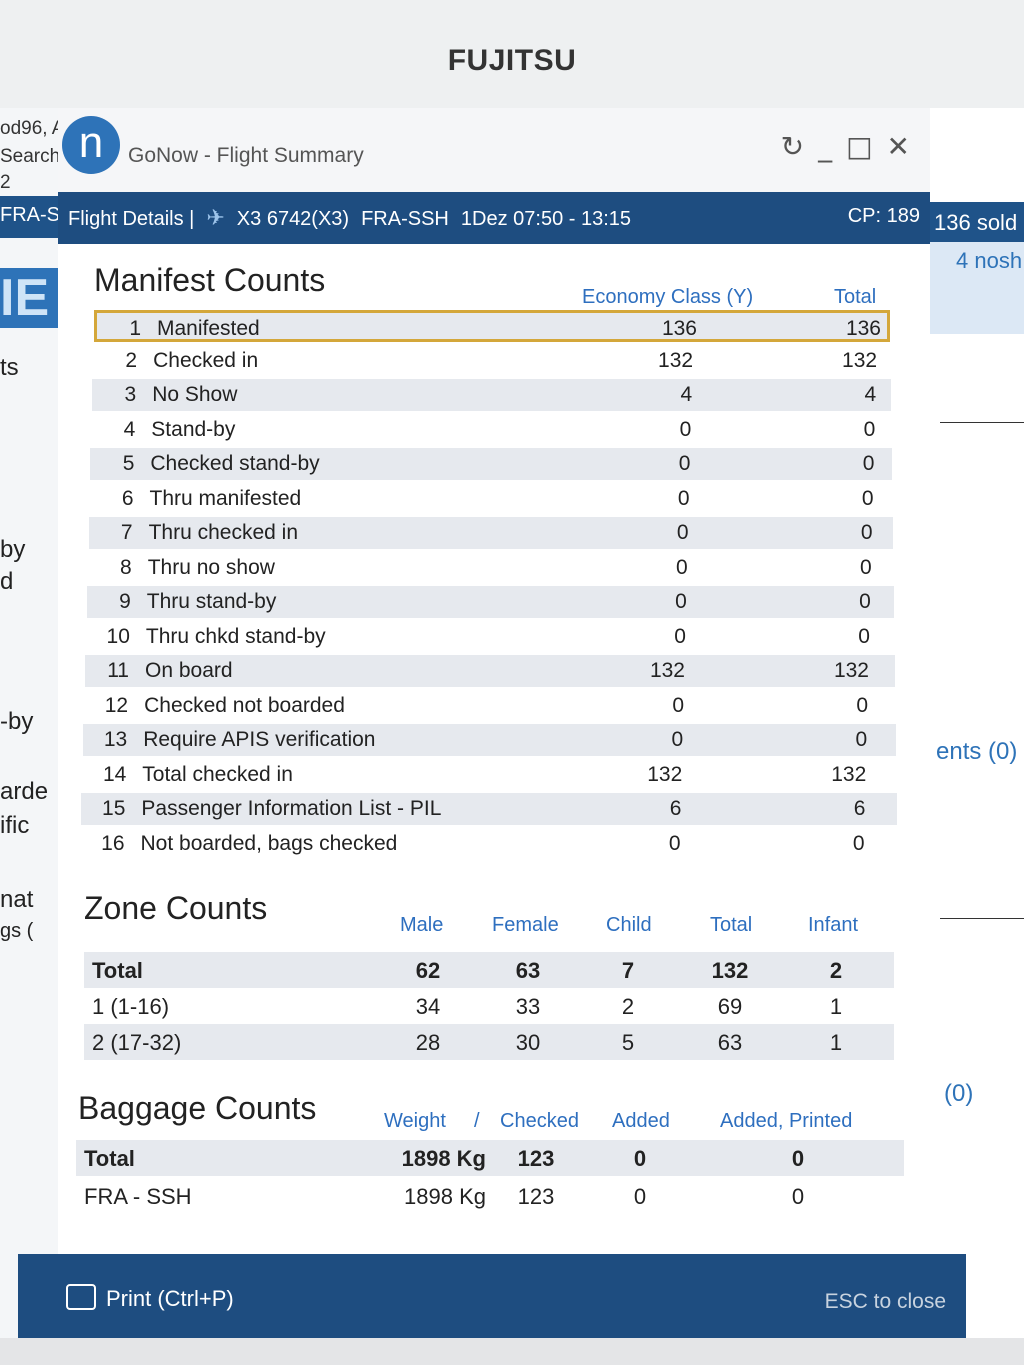  I want to click on manifest-row: 12 Checked not boarded 0 0, so click(489, 706).